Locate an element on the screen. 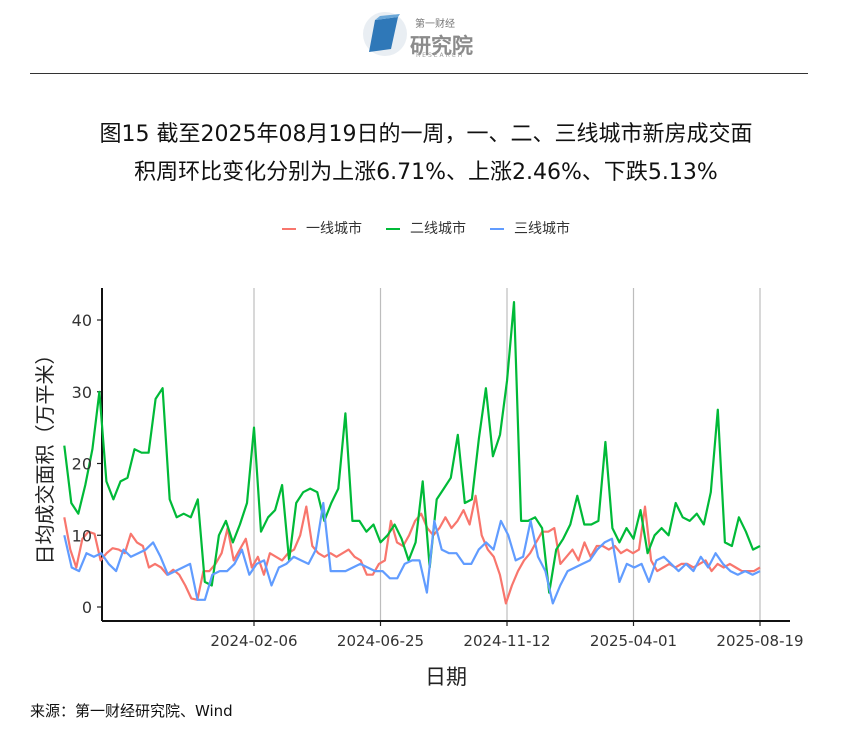 This screenshot has height=733, width=852. chart-title-line-1: 图15 截至2025年08月19日的一周，一、二、三线城市新房成交面 is located at coordinates (426, 134).